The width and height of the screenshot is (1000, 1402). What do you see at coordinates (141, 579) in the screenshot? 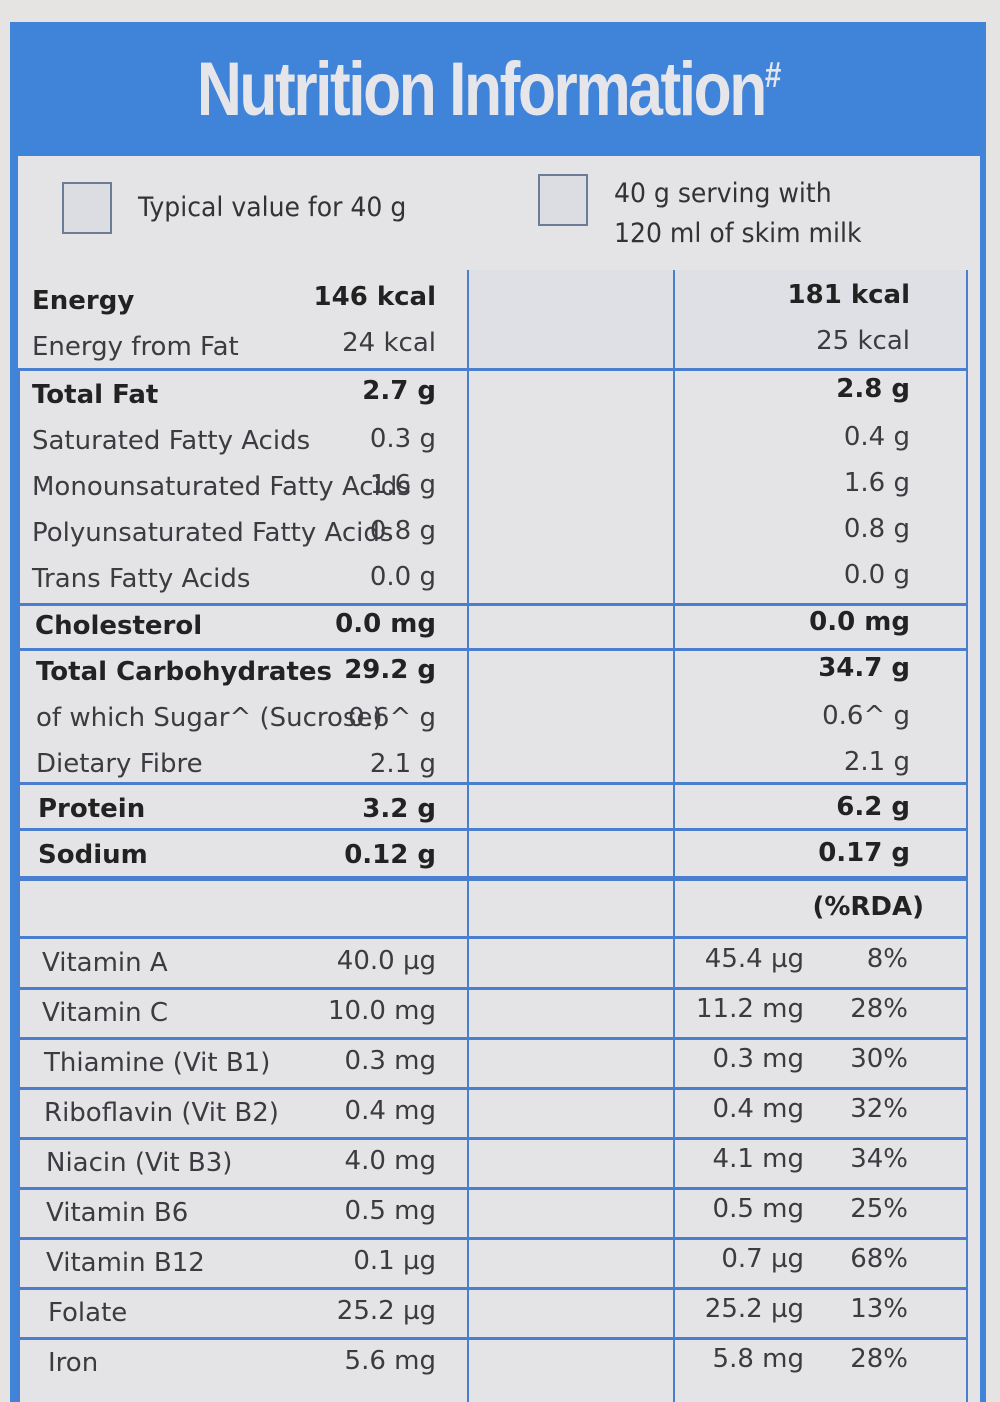
I see `nutrient-label: Trans Fatty Acids` at bounding box center [141, 579].